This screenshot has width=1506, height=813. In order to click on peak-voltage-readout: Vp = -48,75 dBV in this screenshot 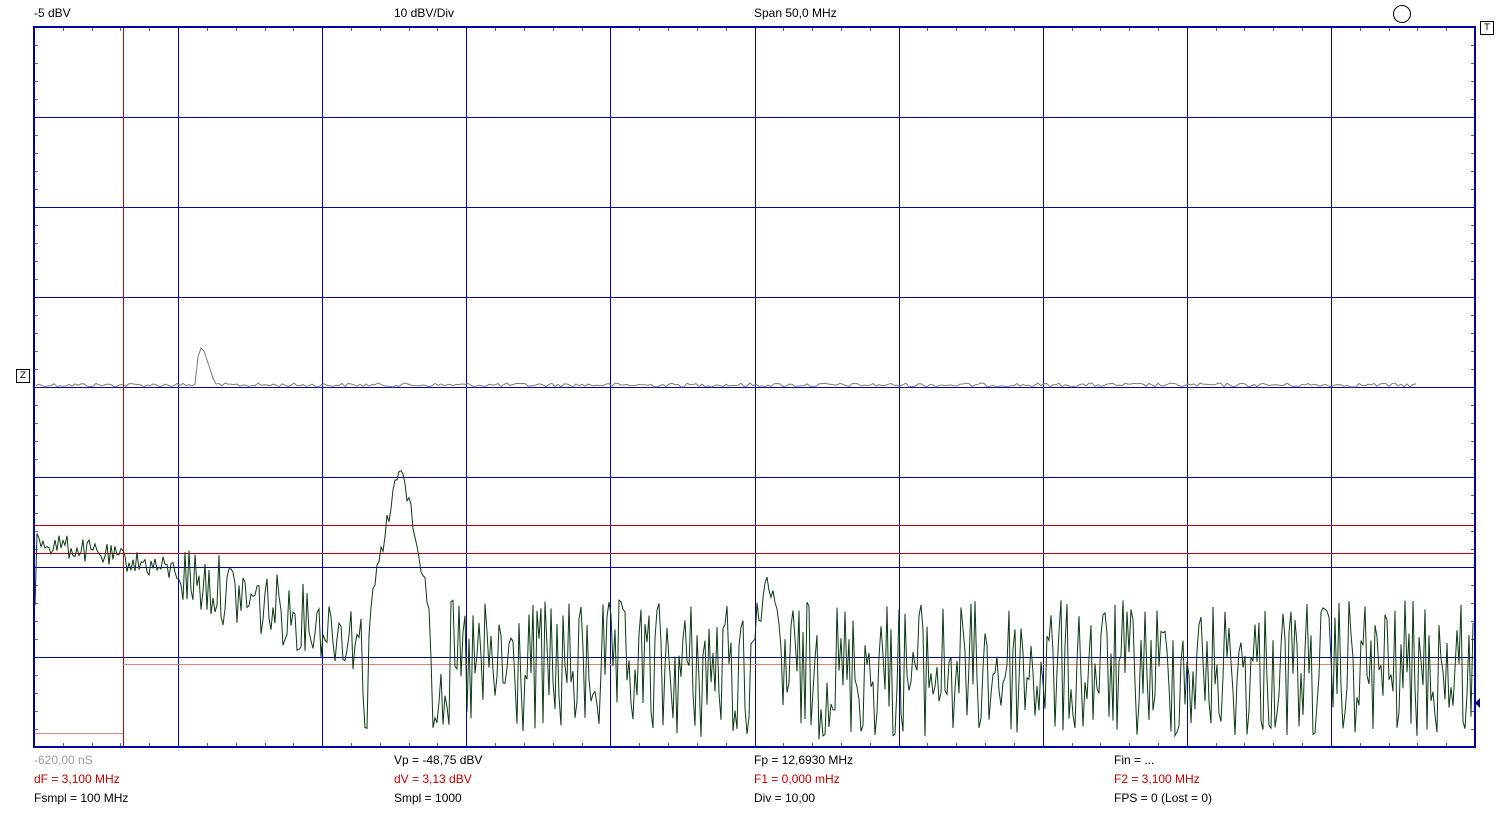, I will do `click(438, 760)`.